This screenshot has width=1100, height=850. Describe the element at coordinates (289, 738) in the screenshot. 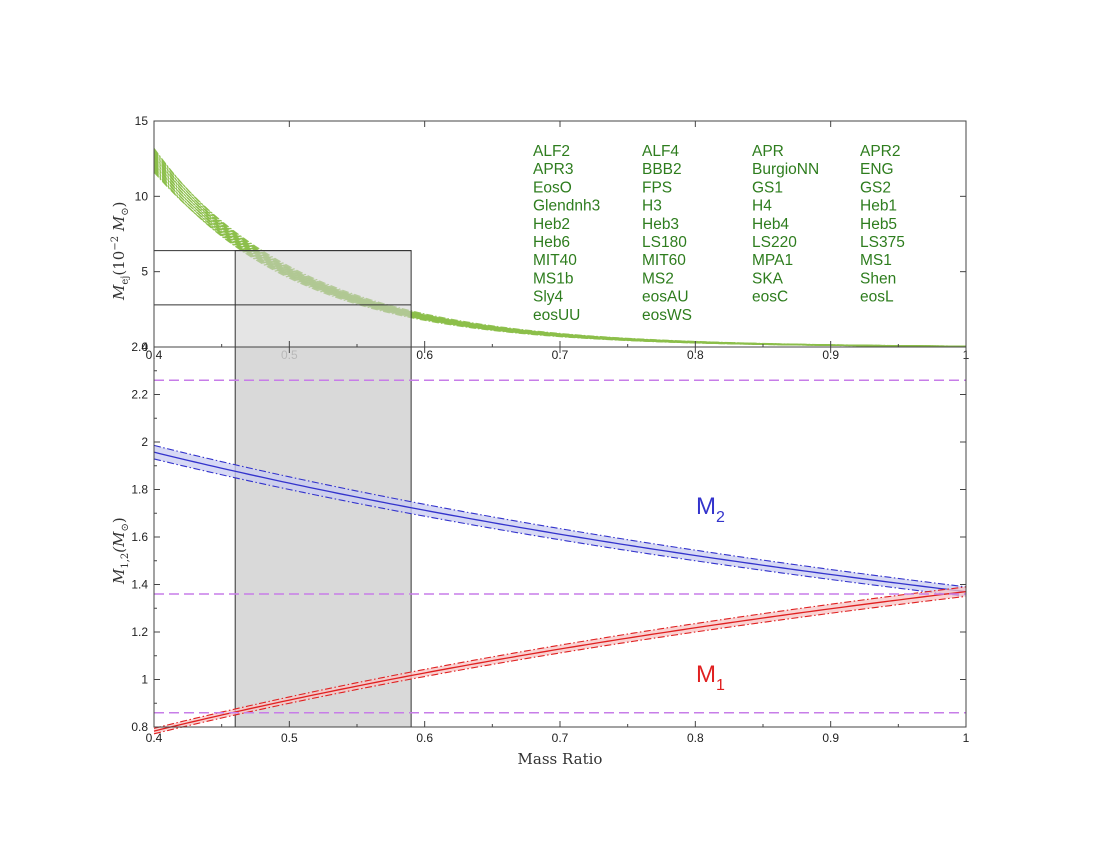

I see `mass-xtick-label-1: 0.5` at that location.